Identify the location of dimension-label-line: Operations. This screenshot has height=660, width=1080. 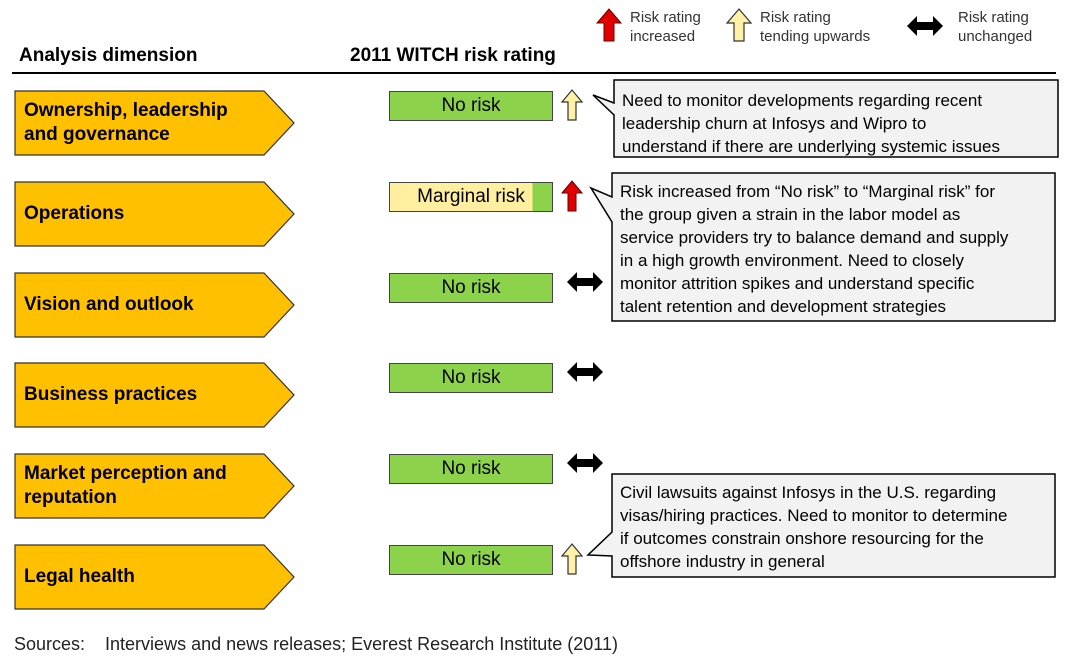
(74, 213).